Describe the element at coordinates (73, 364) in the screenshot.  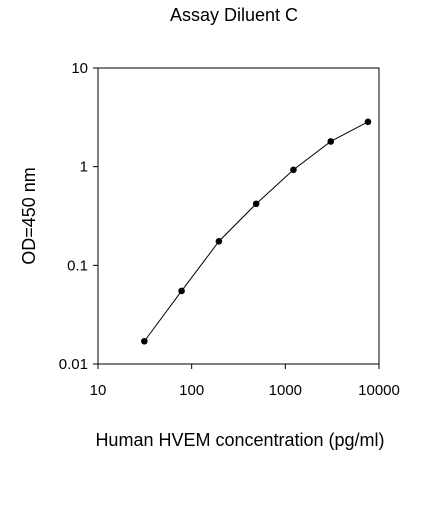
I see `y-tick-label: 0.01` at that location.